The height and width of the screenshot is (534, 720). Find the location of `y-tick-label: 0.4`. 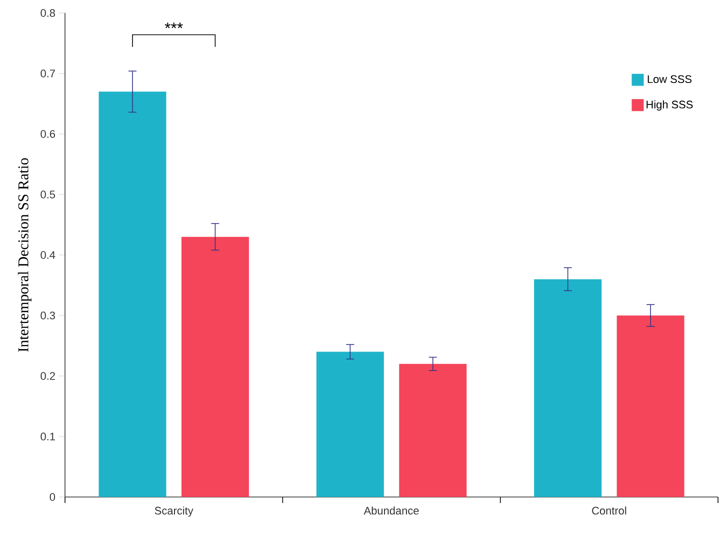

y-tick-label: 0.4 is located at coordinates (48, 255).